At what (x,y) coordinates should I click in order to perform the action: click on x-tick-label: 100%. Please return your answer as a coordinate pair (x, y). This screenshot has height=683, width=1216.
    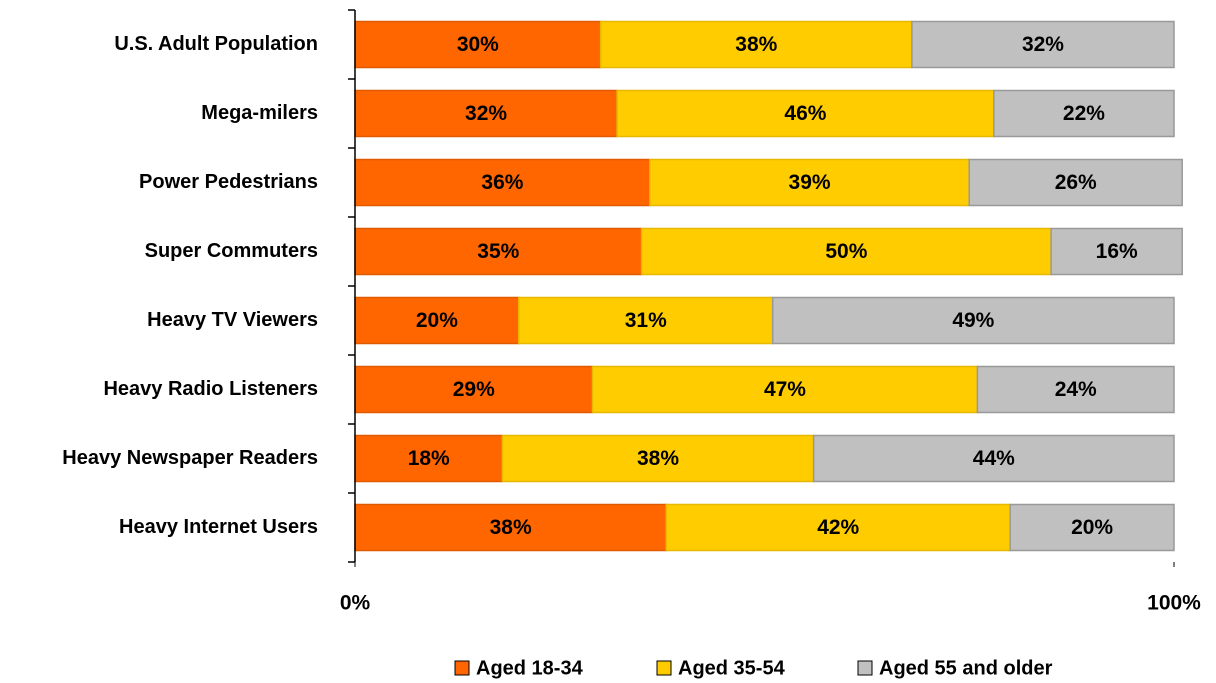
    Looking at the image, I should click on (1174, 603).